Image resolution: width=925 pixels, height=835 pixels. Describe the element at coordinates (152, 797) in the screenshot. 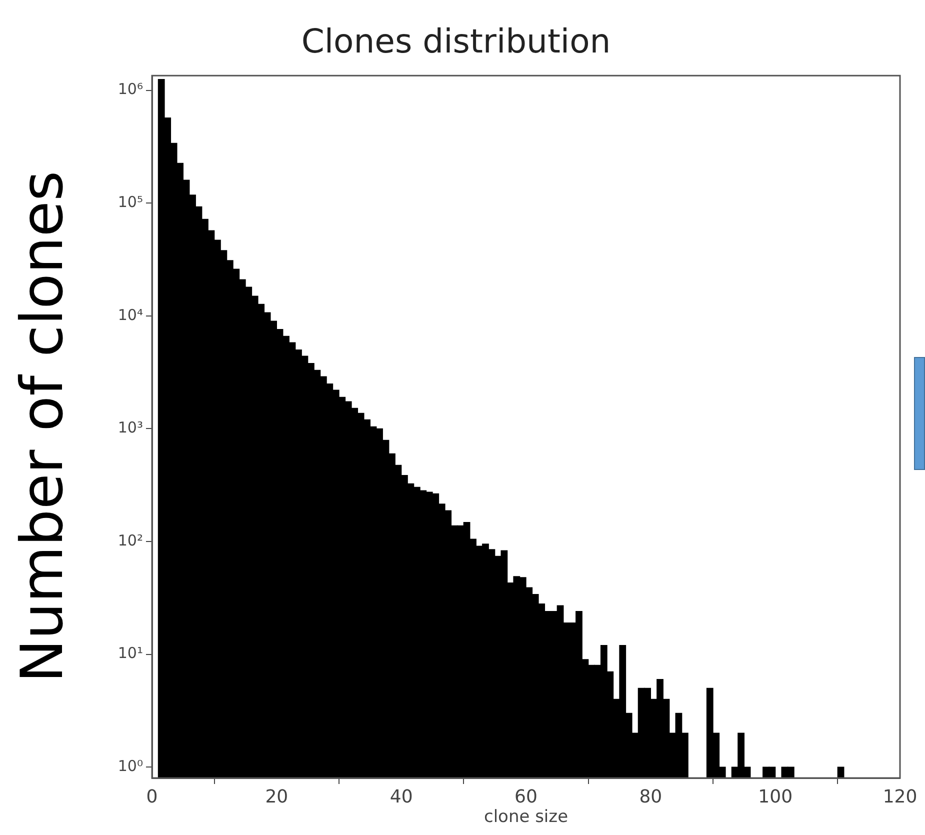

I see `x-tick-label: 0` at that location.